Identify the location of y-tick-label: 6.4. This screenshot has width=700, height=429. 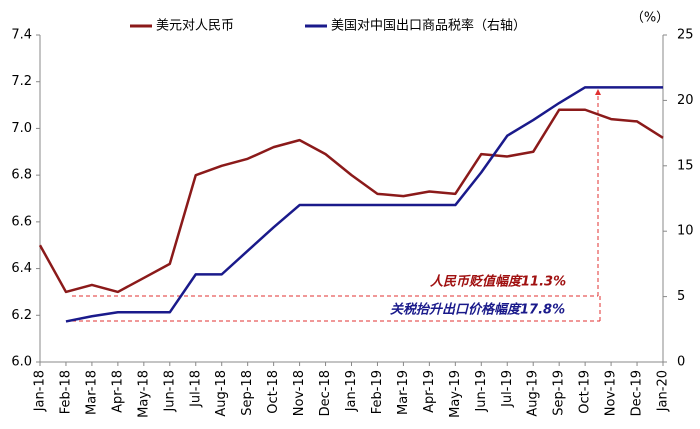
(21, 268).